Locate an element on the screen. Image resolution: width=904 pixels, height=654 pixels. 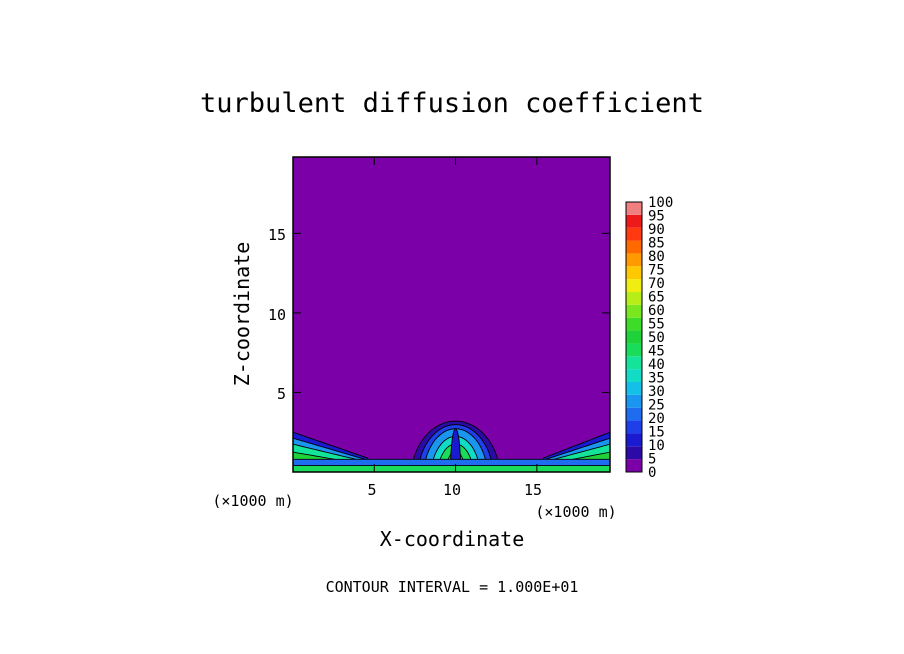
colorbar-tick-label: 40 is located at coordinates (656, 365).